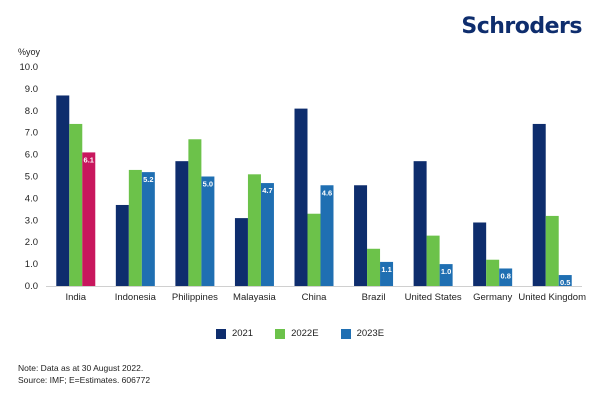 This screenshot has height=400, width=600. I want to click on x-category-label: Philippines, so click(195, 297).